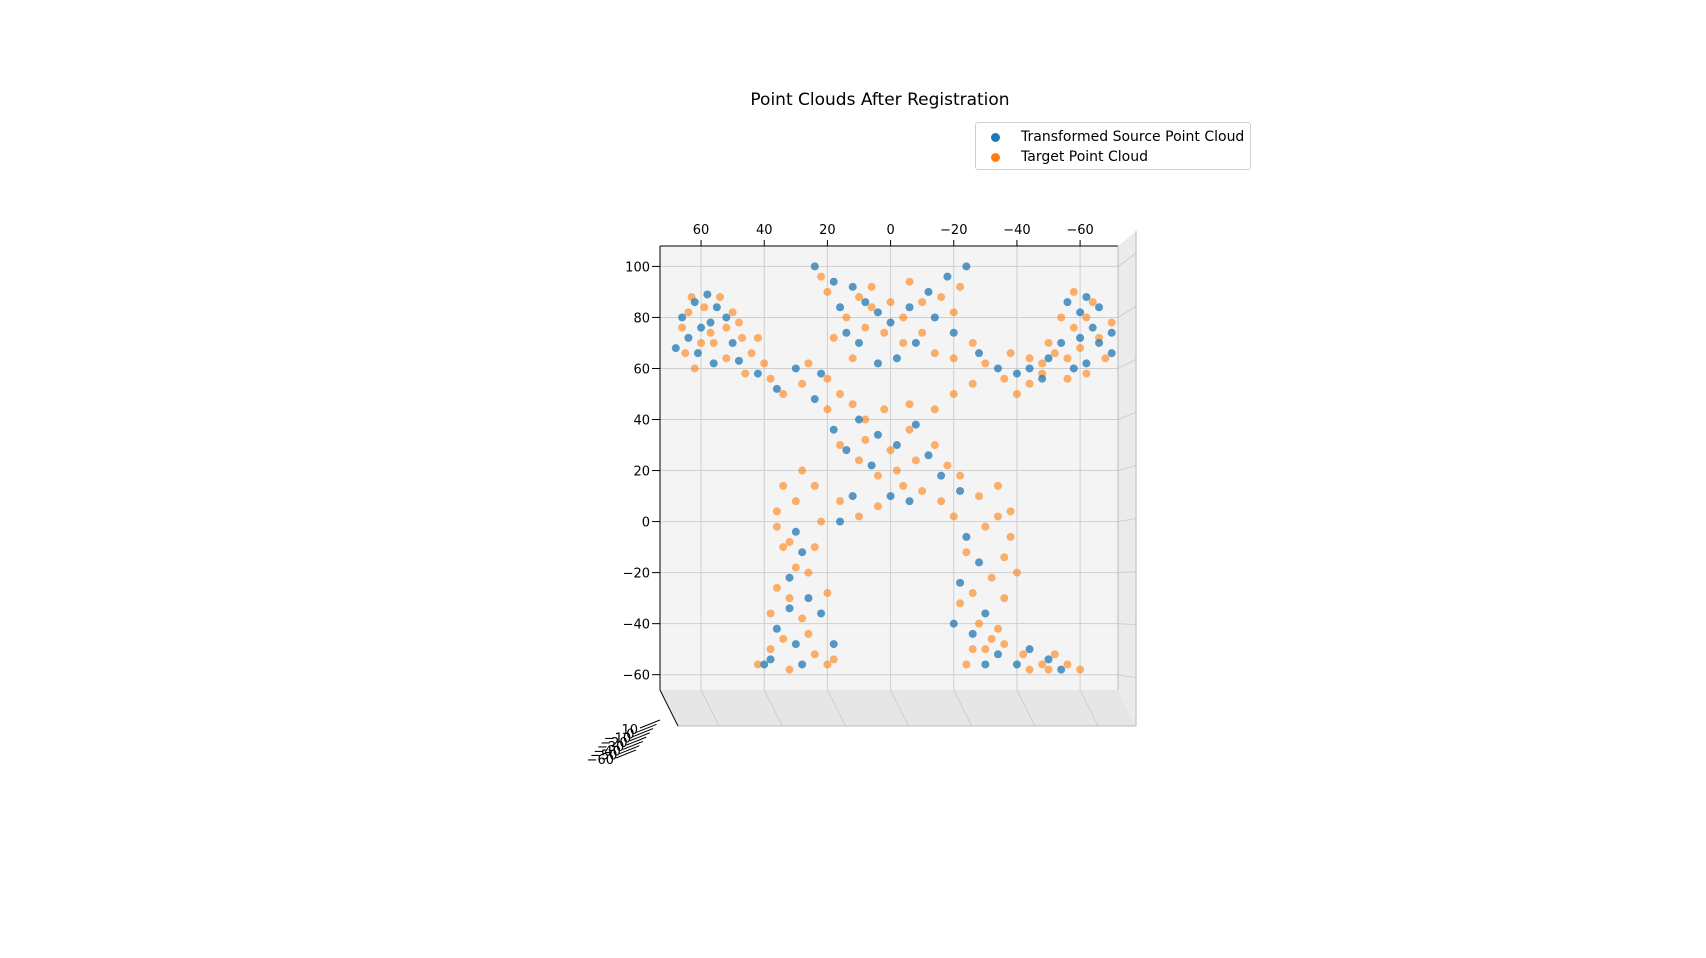 This screenshot has width=1706, height=958. Describe the element at coordinates (636, 574) in the screenshot. I see `y-tick-label: −20` at that location.